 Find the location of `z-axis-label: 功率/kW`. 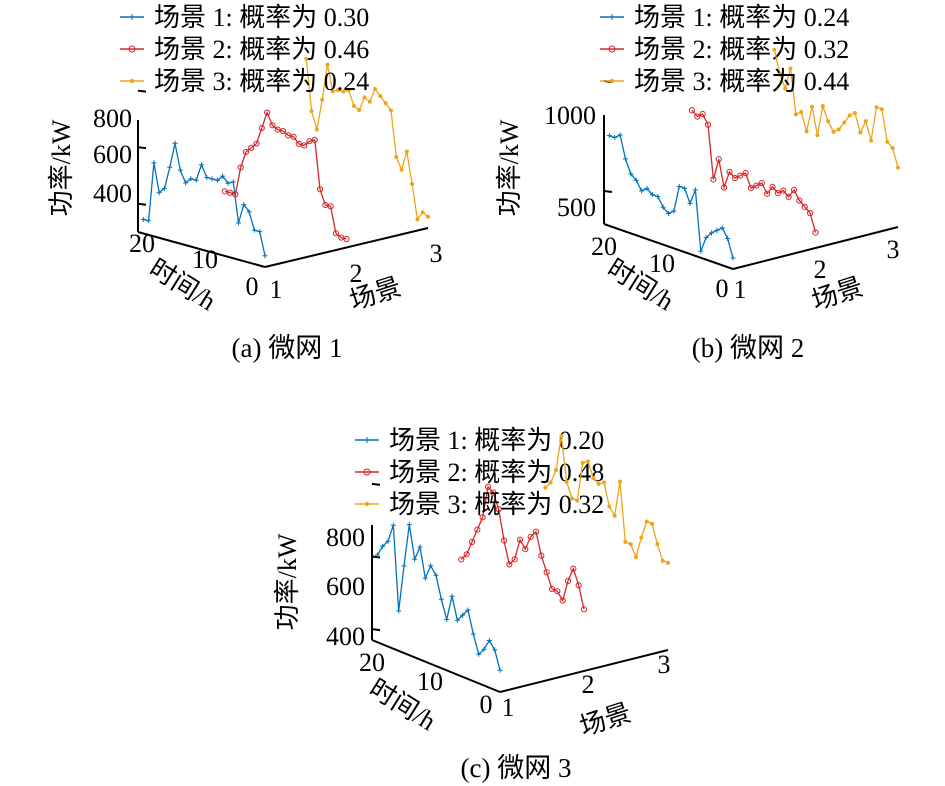

z-axis-label: 功率/kW is located at coordinates (287, 581).